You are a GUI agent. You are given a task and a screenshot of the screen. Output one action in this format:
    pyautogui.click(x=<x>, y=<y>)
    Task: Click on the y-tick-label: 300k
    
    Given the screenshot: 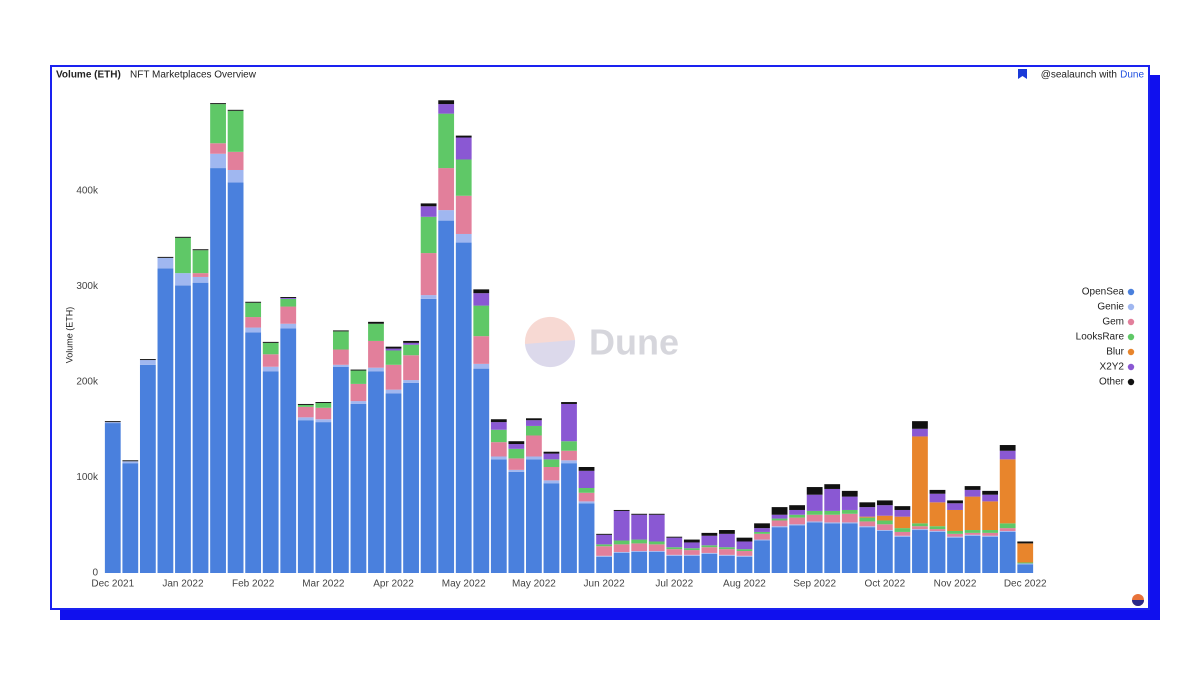 What is the action you would take?
    pyautogui.click(x=87, y=286)
    